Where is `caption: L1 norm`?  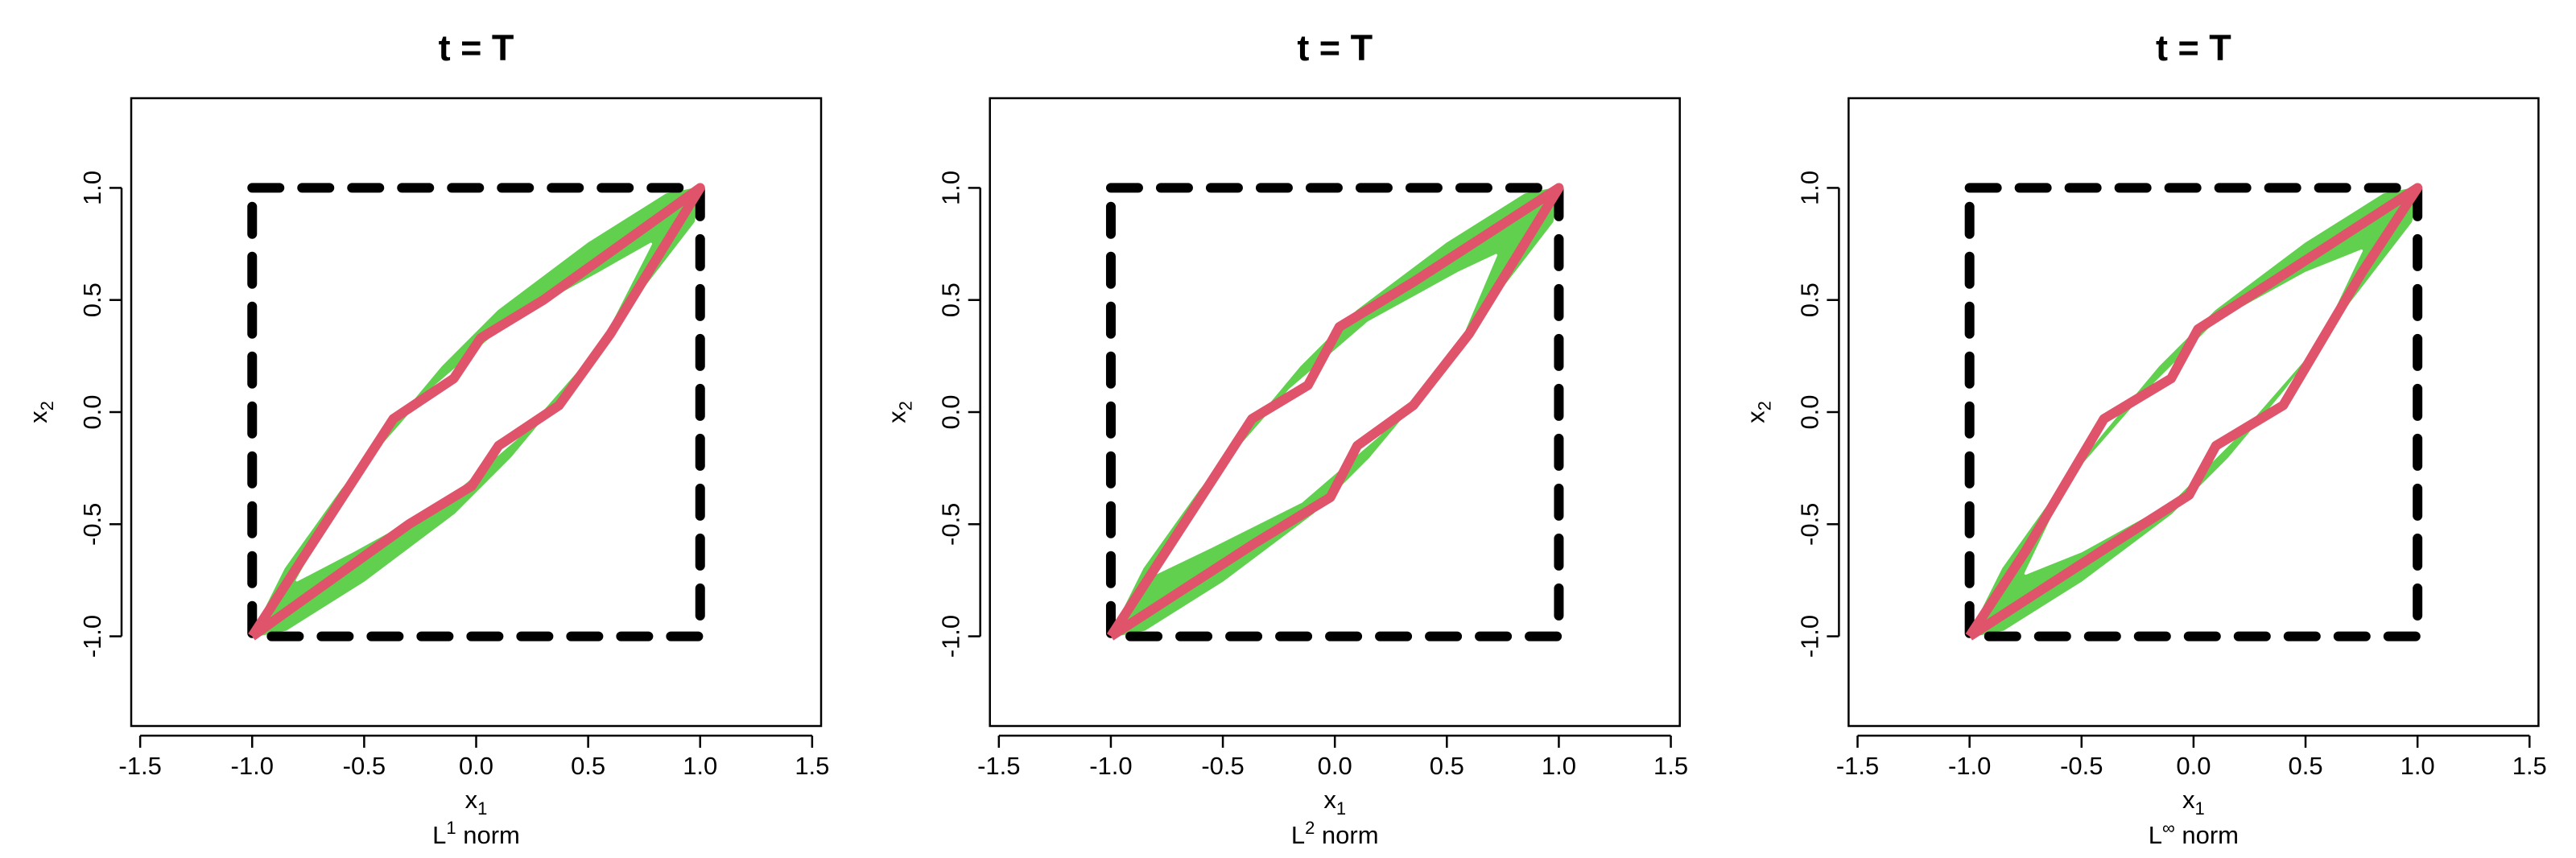 caption: L1 norm is located at coordinates (476, 833).